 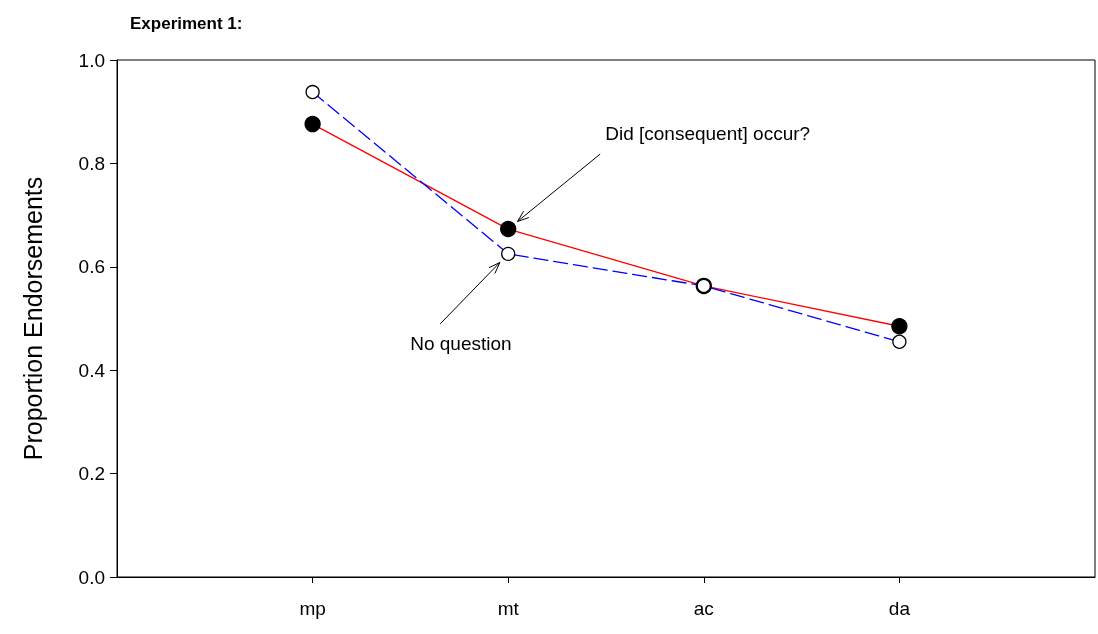 What do you see at coordinates (91, 577) in the screenshot?
I see `y-tick-label: 0.0` at bounding box center [91, 577].